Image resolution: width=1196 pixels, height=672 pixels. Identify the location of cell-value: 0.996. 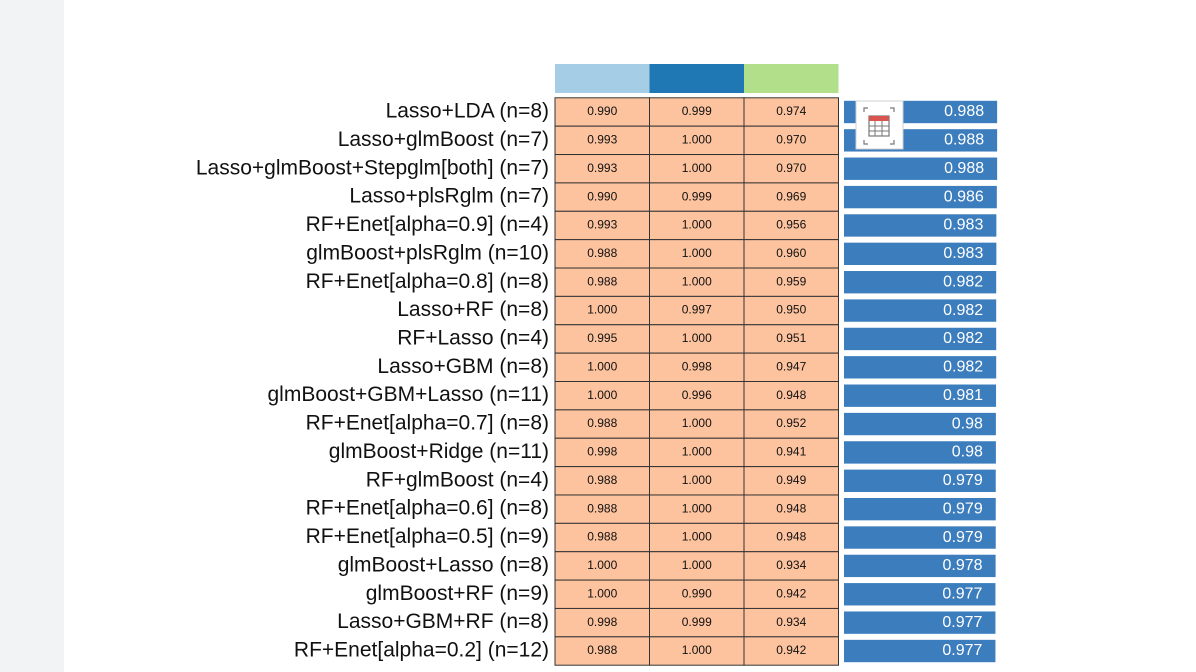
(697, 395).